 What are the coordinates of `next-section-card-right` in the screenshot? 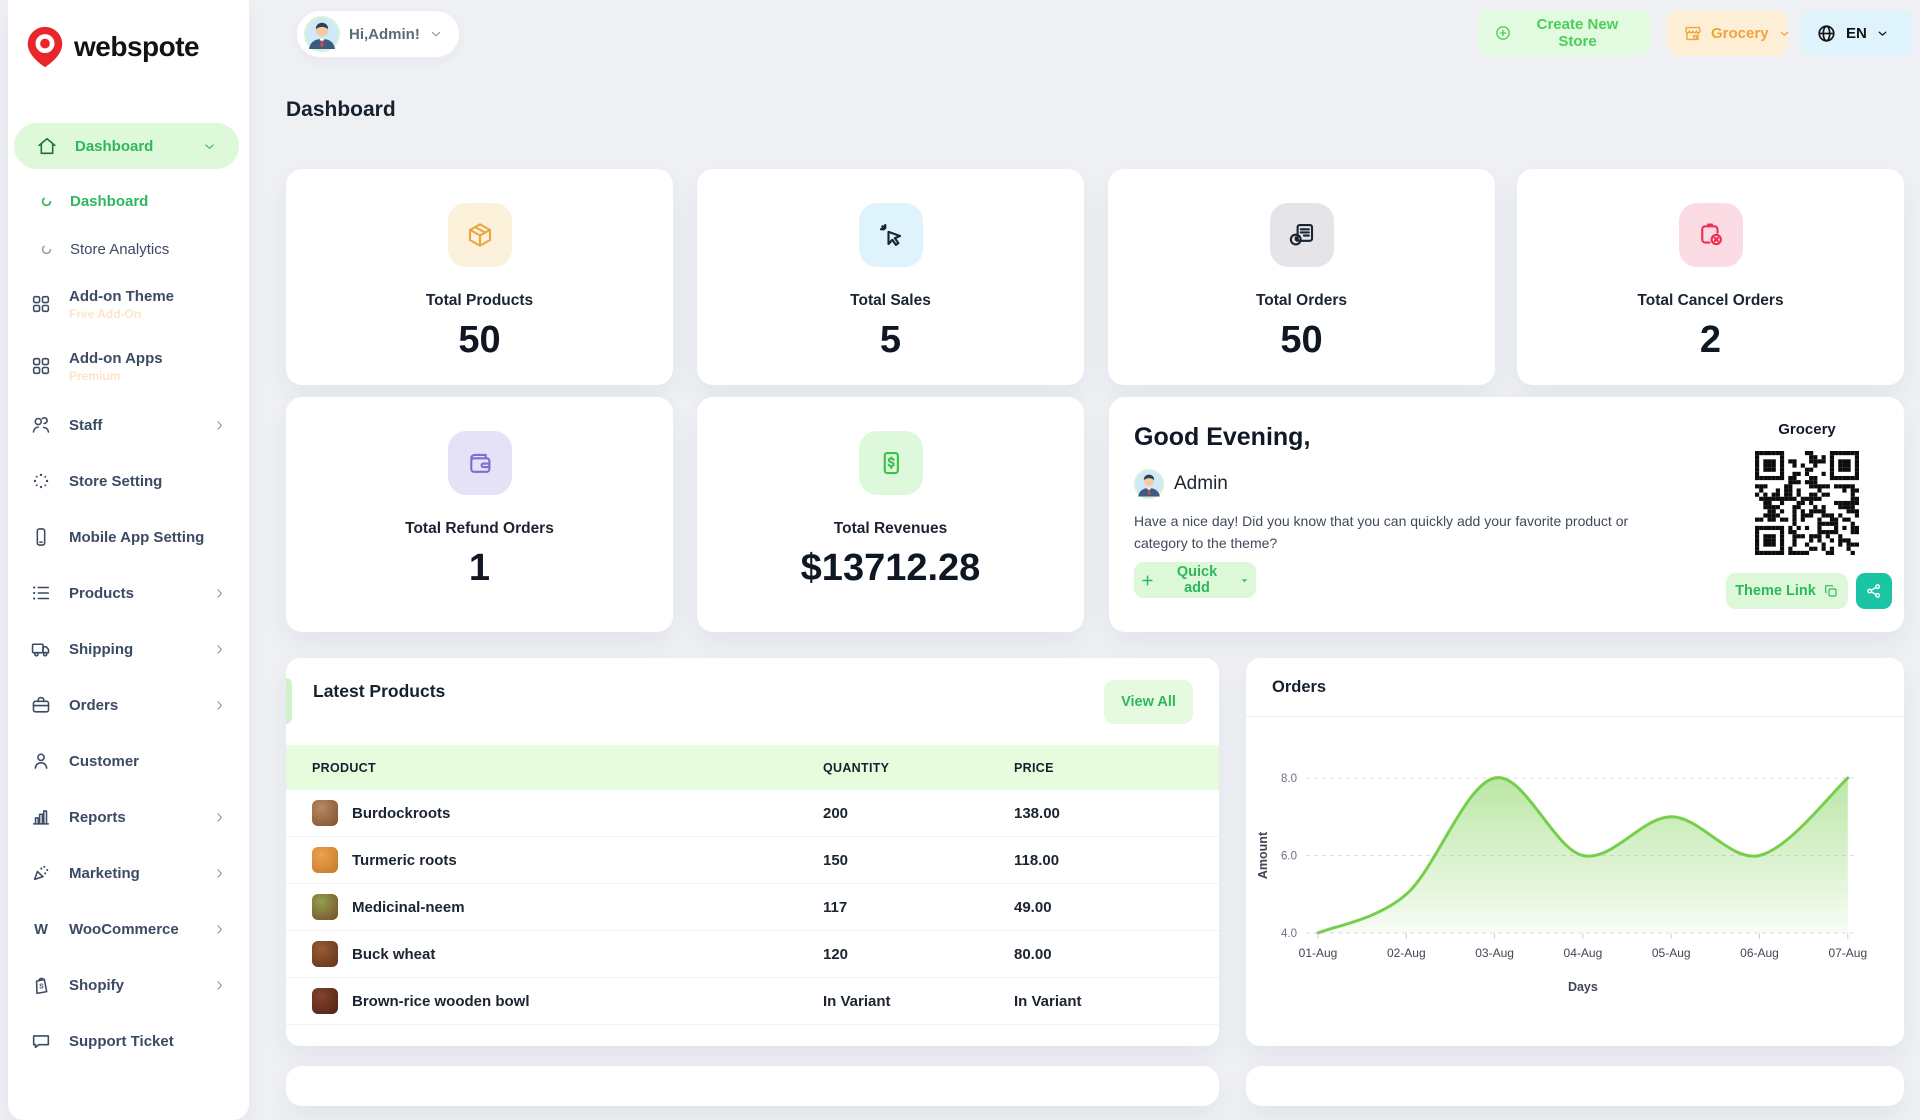 It's located at (1575, 1086).